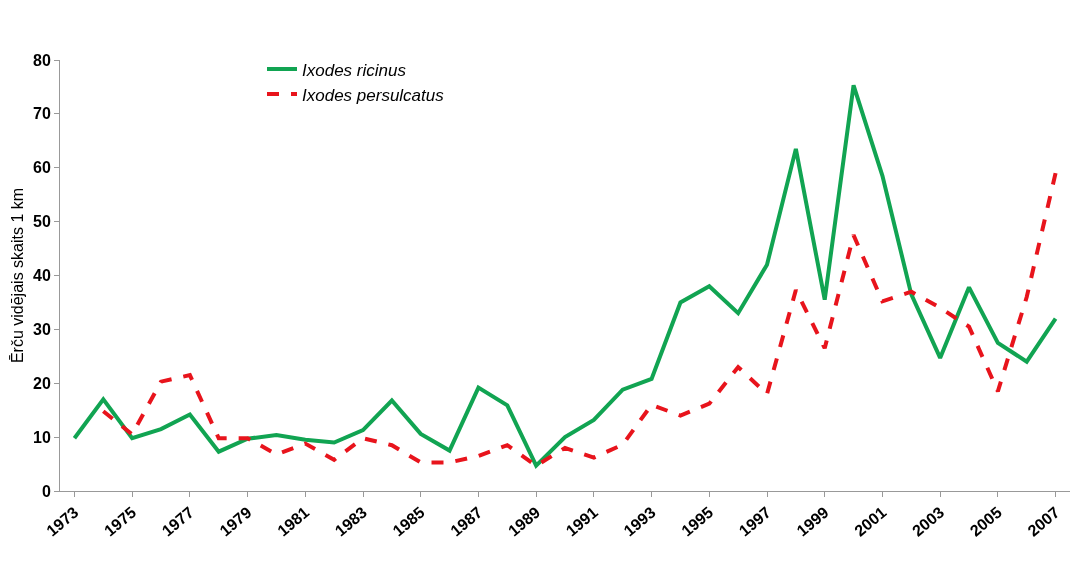  What do you see at coordinates (42, 437) in the screenshot?
I see `y-tick-label: 10` at bounding box center [42, 437].